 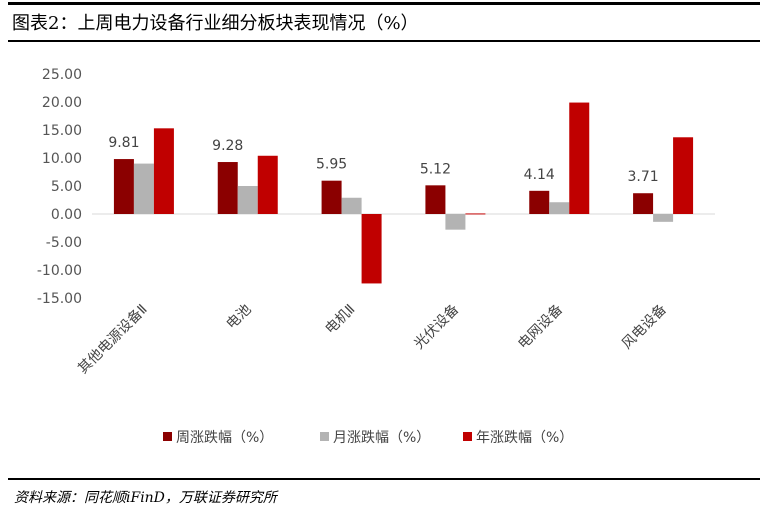 What do you see at coordinates (381, 438) in the screenshot?
I see `legend-label: 月涨跌幅（%）` at bounding box center [381, 438].